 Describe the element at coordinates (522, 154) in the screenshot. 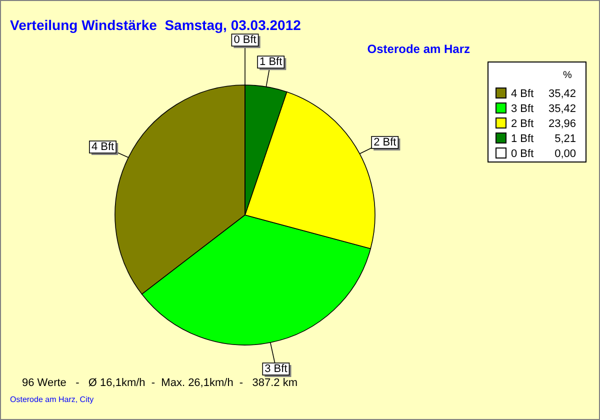

I see `legend-label: 0 Bft` at that location.